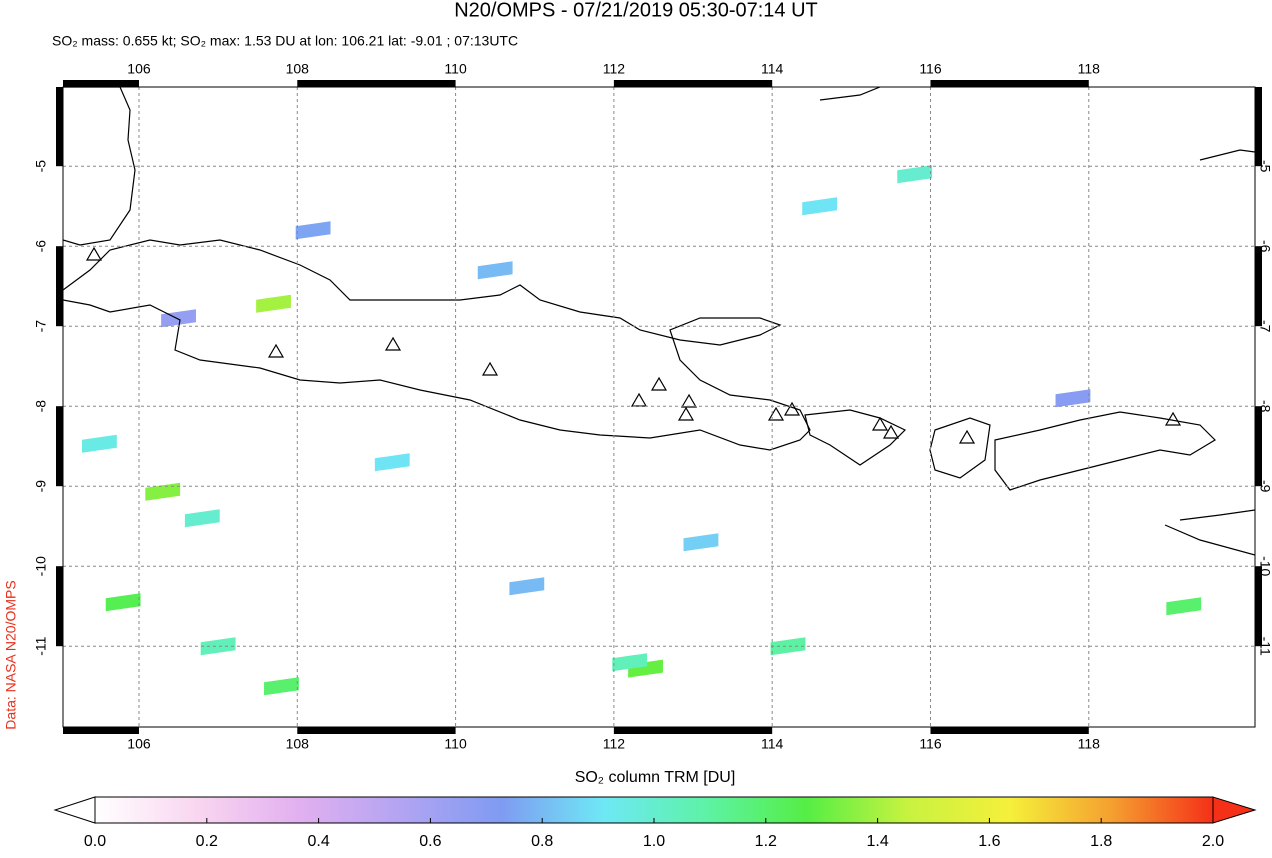 The image size is (1272, 858). Describe the element at coordinates (207, 841) in the screenshot. I see `colorbar-tick-label: 0.2` at that location.